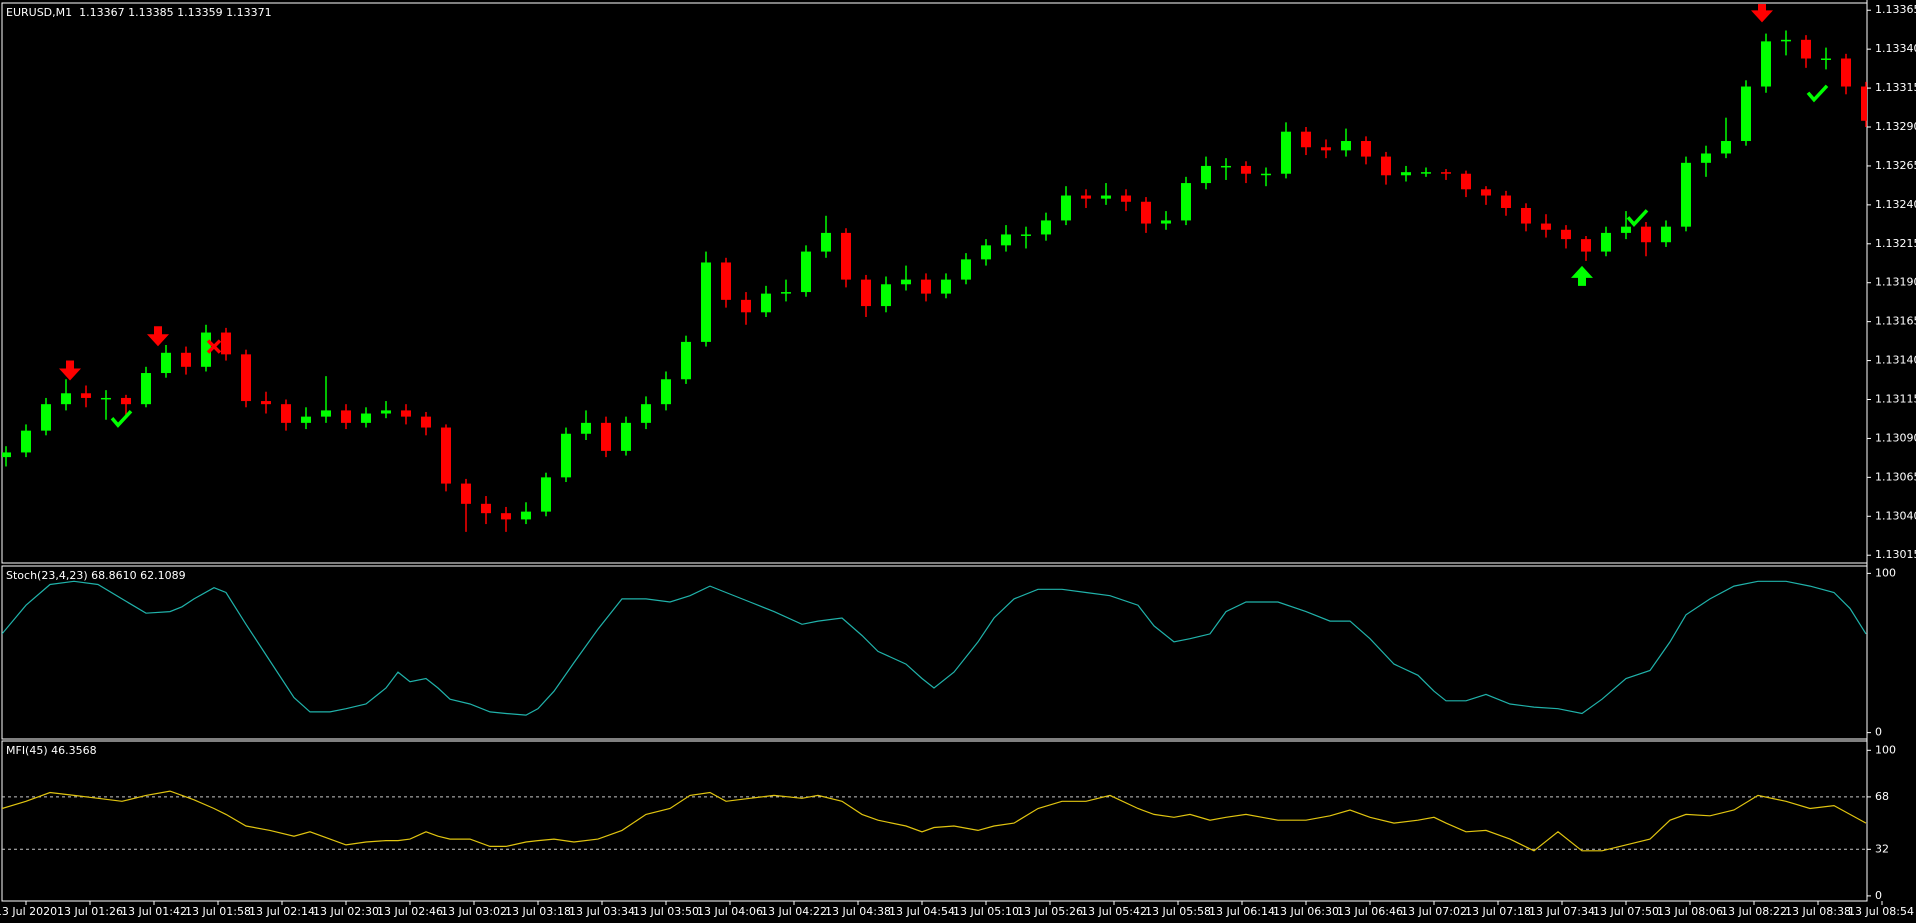 The height and width of the screenshot is (923, 1916). I want to click on x-tick-label: 13 Jul 04:06, so click(730, 911).